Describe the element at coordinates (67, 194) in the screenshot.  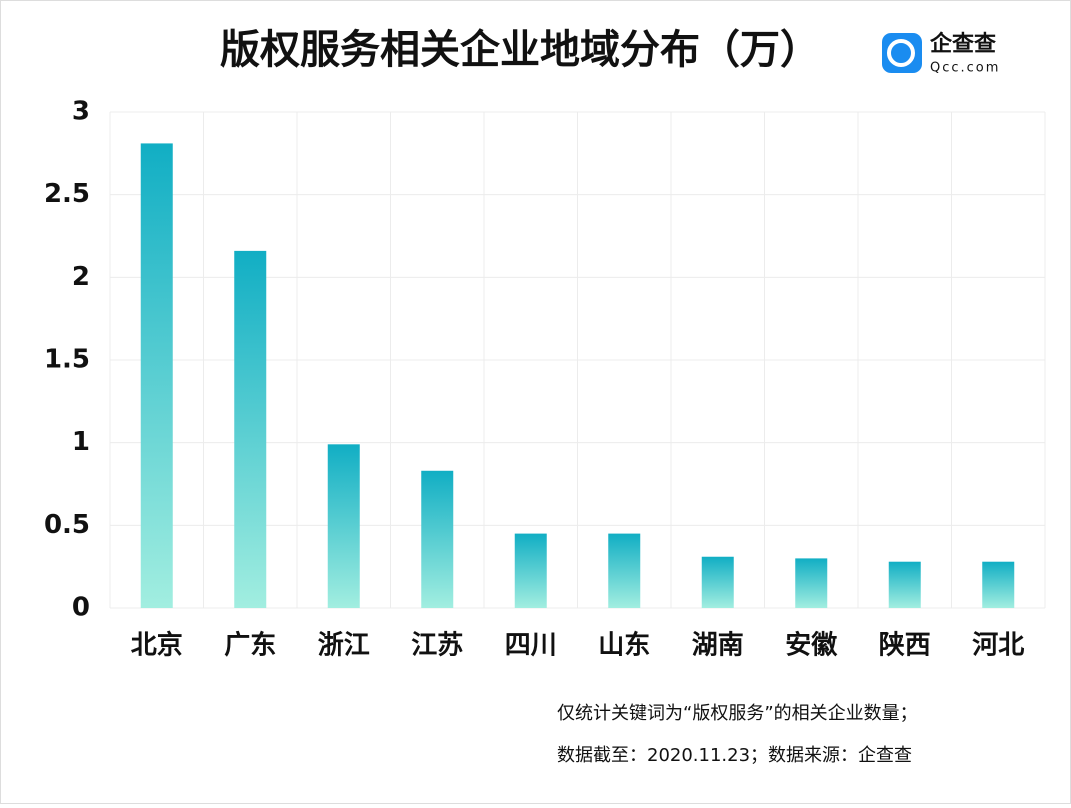
I see `y-tick-label: 2.5` at that location.